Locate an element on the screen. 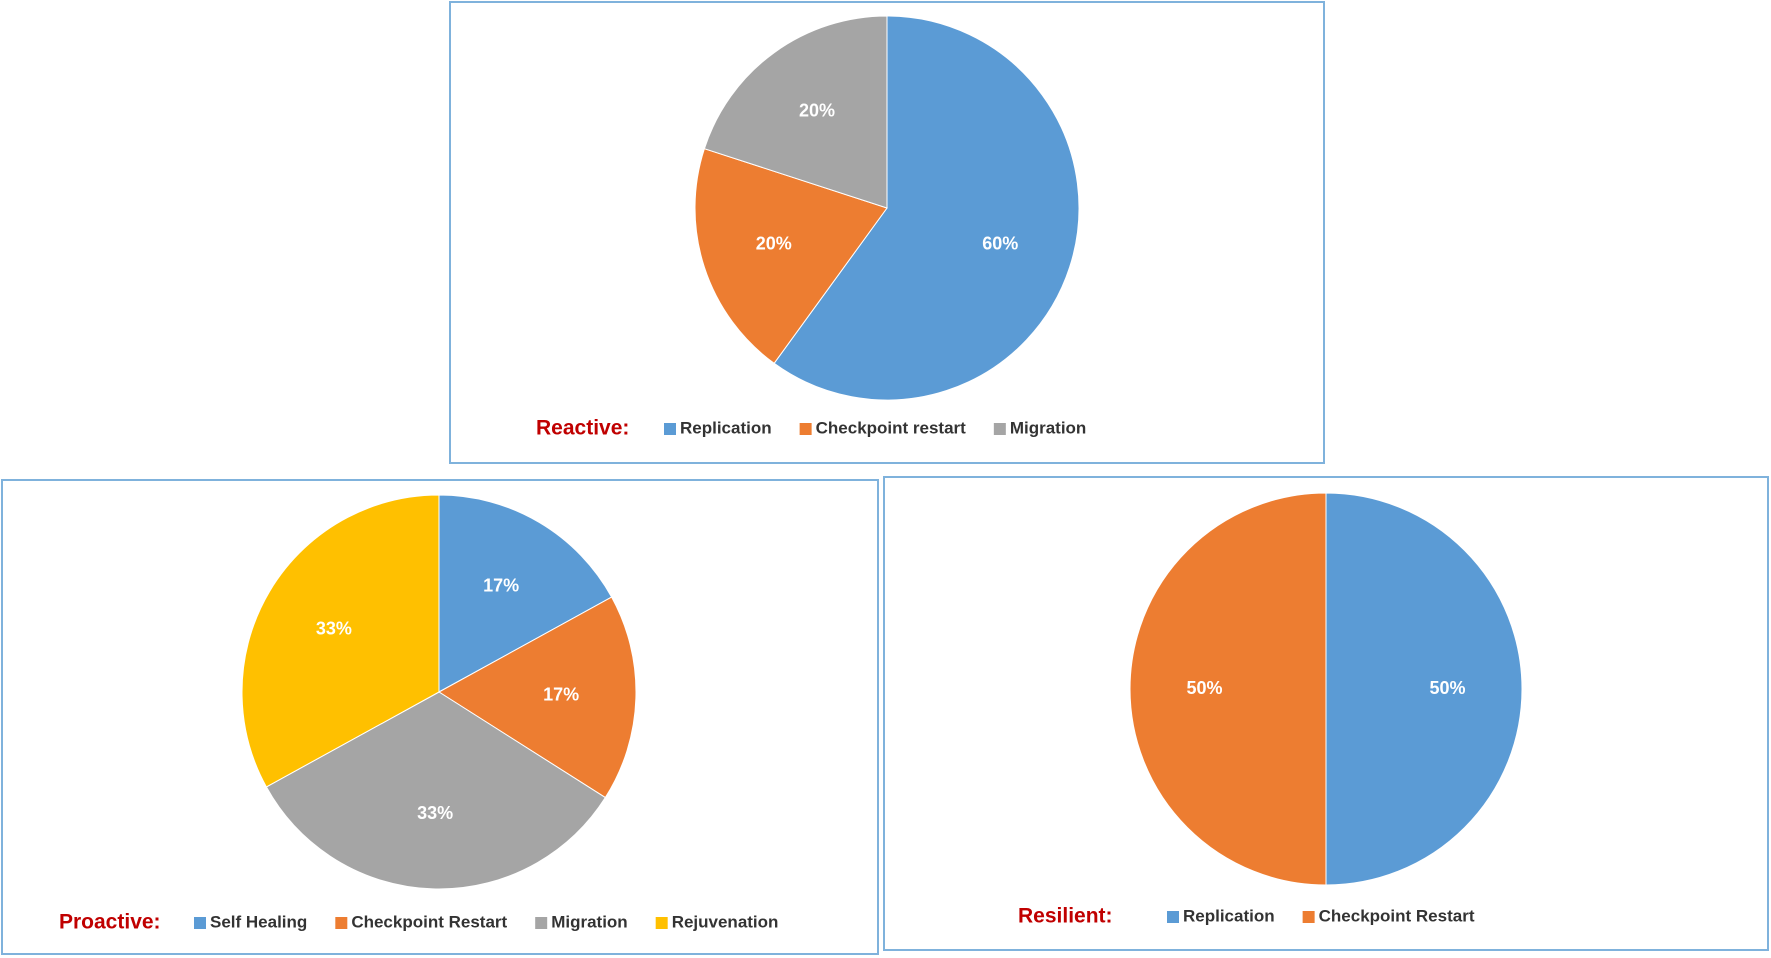  data-label: 60% is located at coordinates (1000, 244).